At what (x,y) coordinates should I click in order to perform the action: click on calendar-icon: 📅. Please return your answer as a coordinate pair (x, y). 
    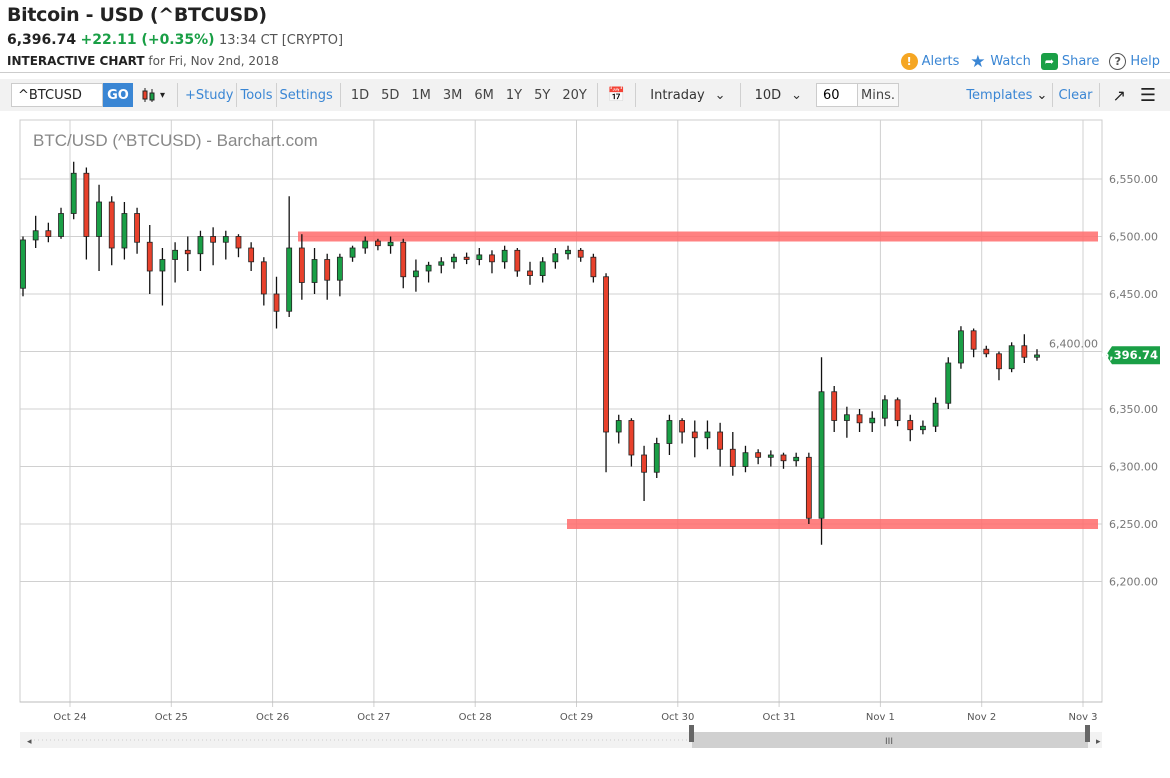
    Looking at the image, I should click on (616, 95).